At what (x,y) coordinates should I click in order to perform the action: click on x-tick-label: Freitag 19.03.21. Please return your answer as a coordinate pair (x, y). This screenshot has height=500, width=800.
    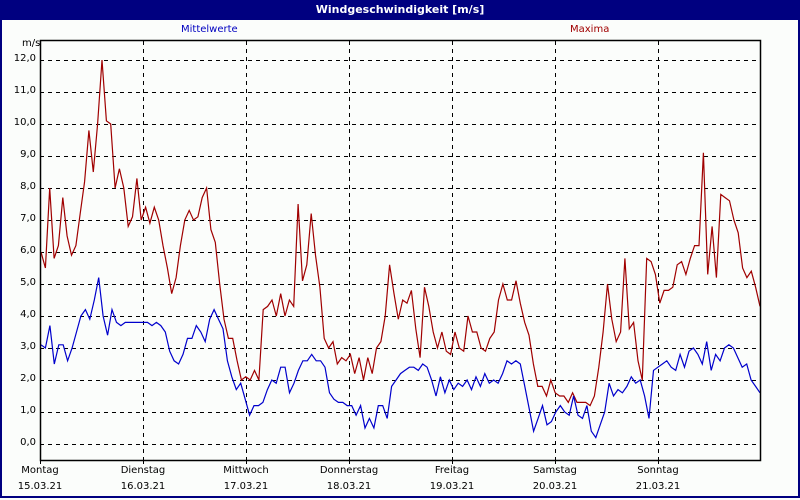
    Looking at the image, I should click on (452, 479).